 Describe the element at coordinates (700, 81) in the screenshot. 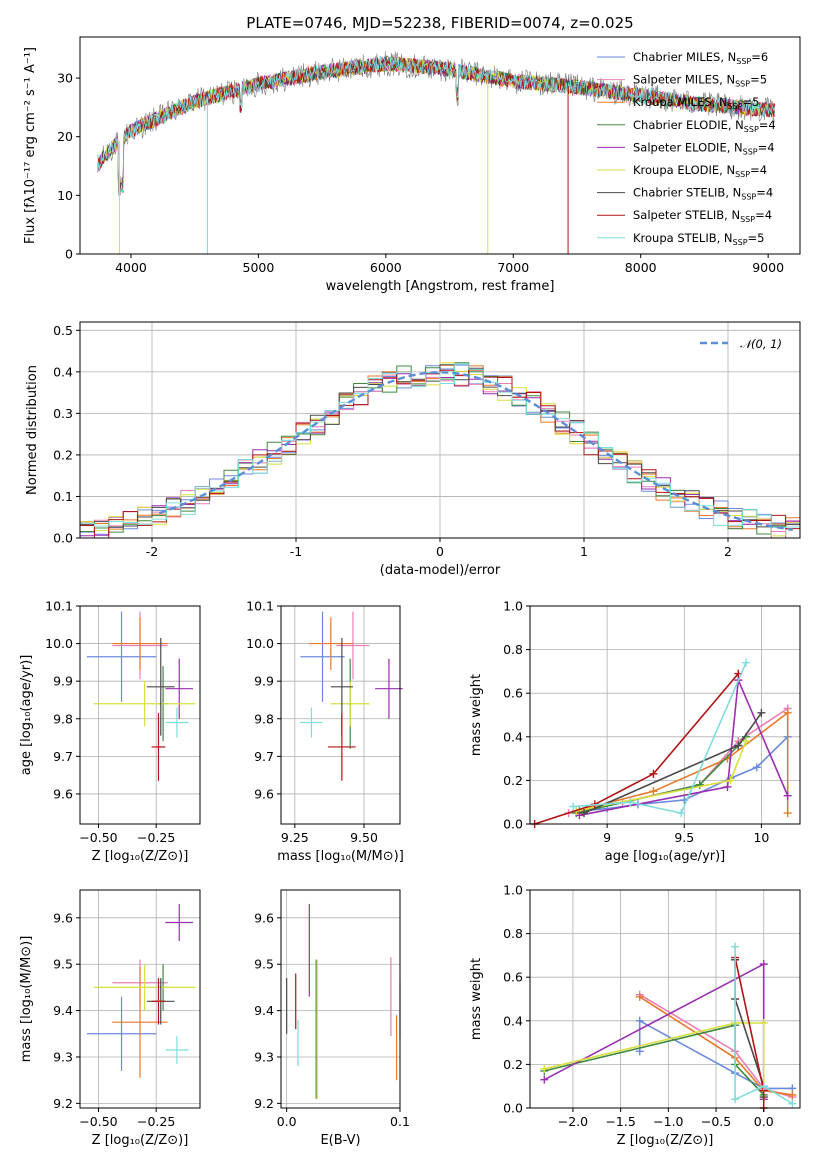

I see `legend-entry: Salpeter MILES, NSSP=5` at that location.